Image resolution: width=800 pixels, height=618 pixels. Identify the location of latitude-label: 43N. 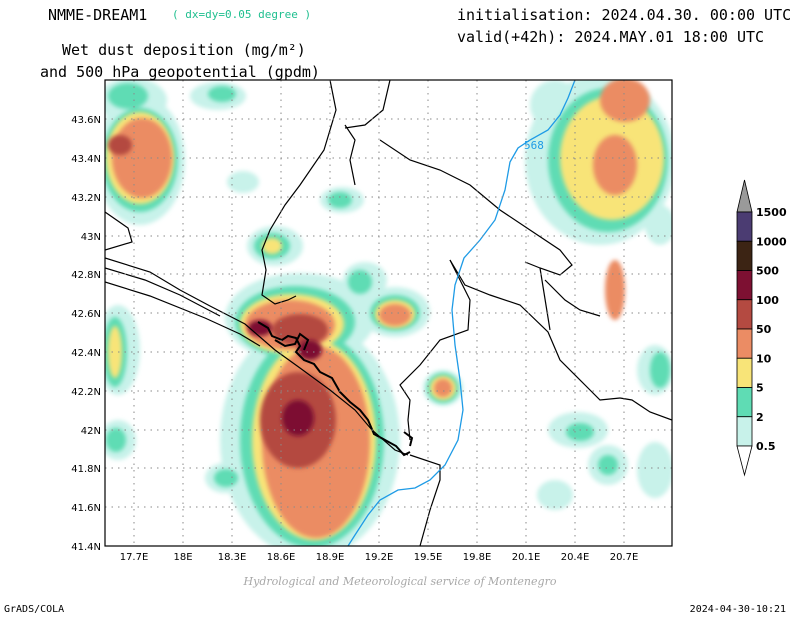
(91, 237).